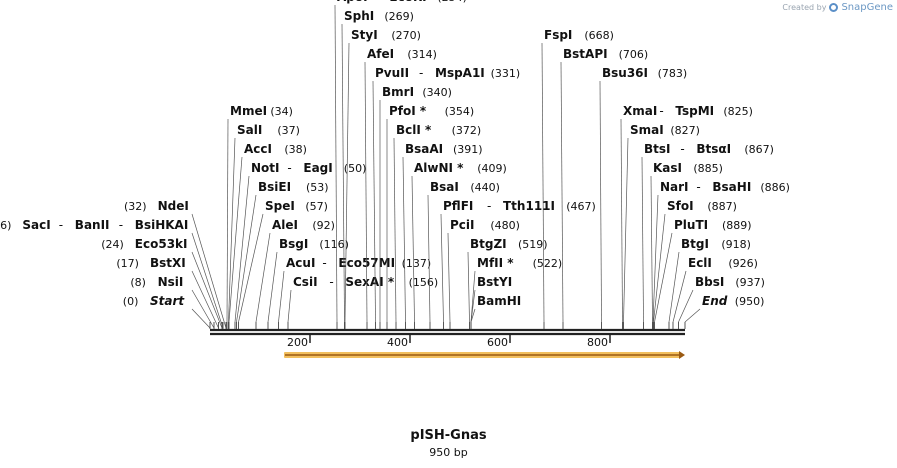 The width and height of the screenshot is (897, 468). What do you see at coordinates (452, 2) in the screenshot?
I see `site-position-254: (254)` at bounding box center [452, 2].